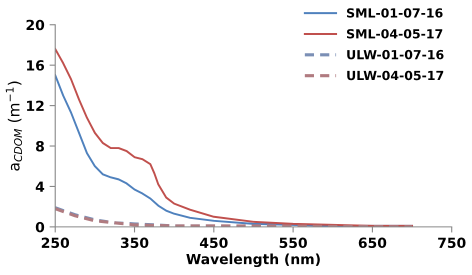  What do you see at coordinates (395, 55) in the screenshot?
I see `legend-label: ULW-01-07-16` at bounding box center [395, 55].